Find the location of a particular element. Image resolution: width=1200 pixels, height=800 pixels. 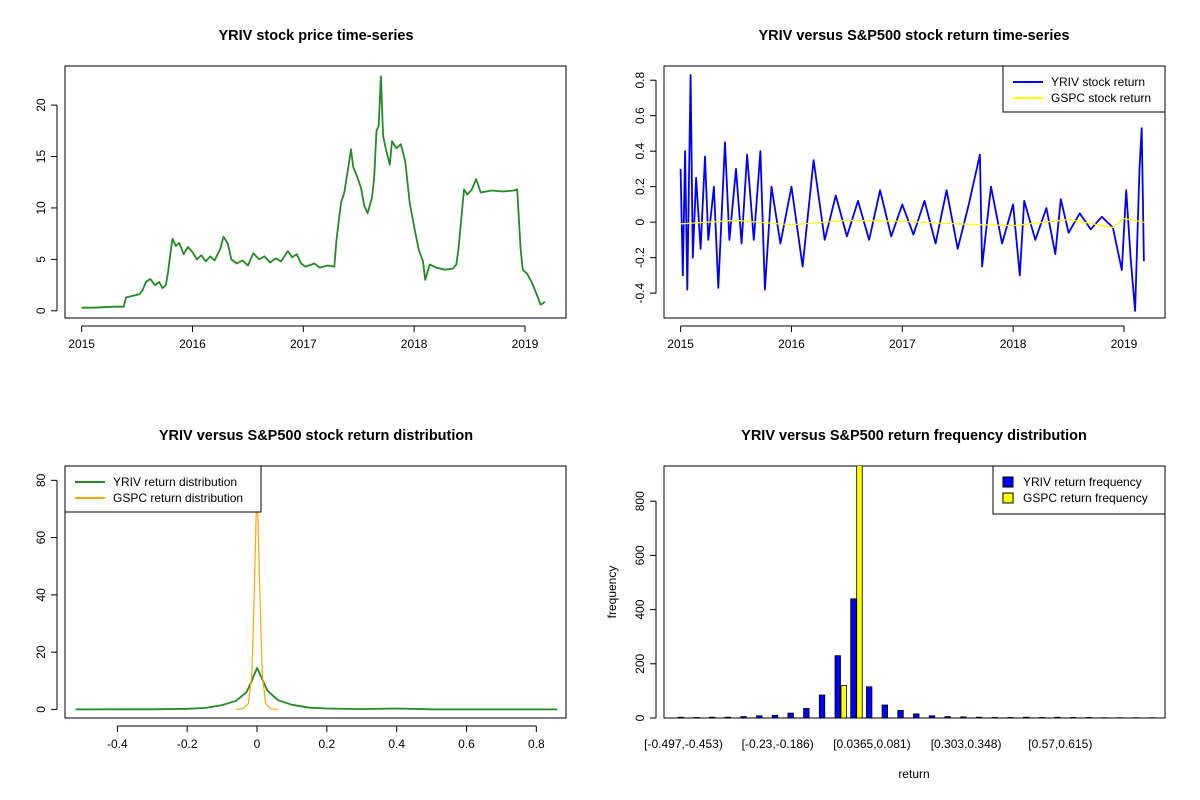

price-series-line is located at coordinates (313, 192).